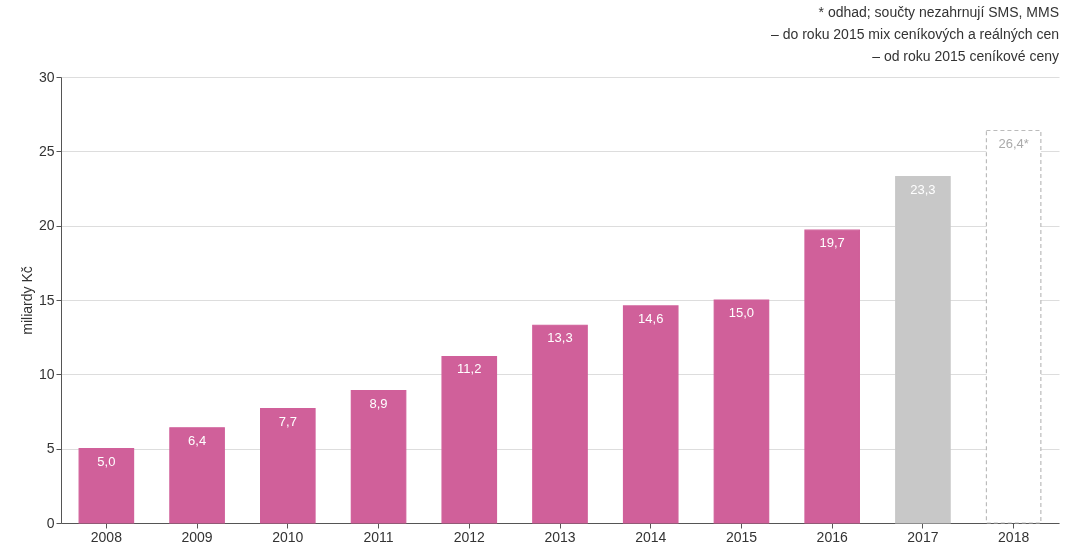 This screenshot has width=1071, height=552. What do you see at coordinates (741, 312) in the screenshot?
I see `data-label: 15,0` at bounding box center [741, 312].